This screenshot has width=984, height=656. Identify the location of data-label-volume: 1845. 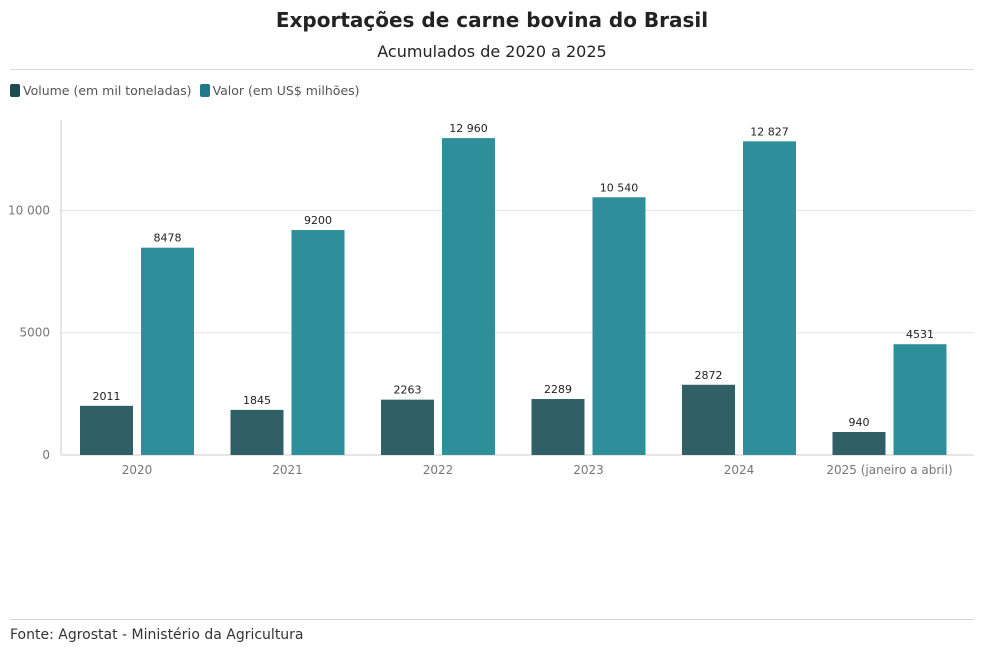
(257, 400).